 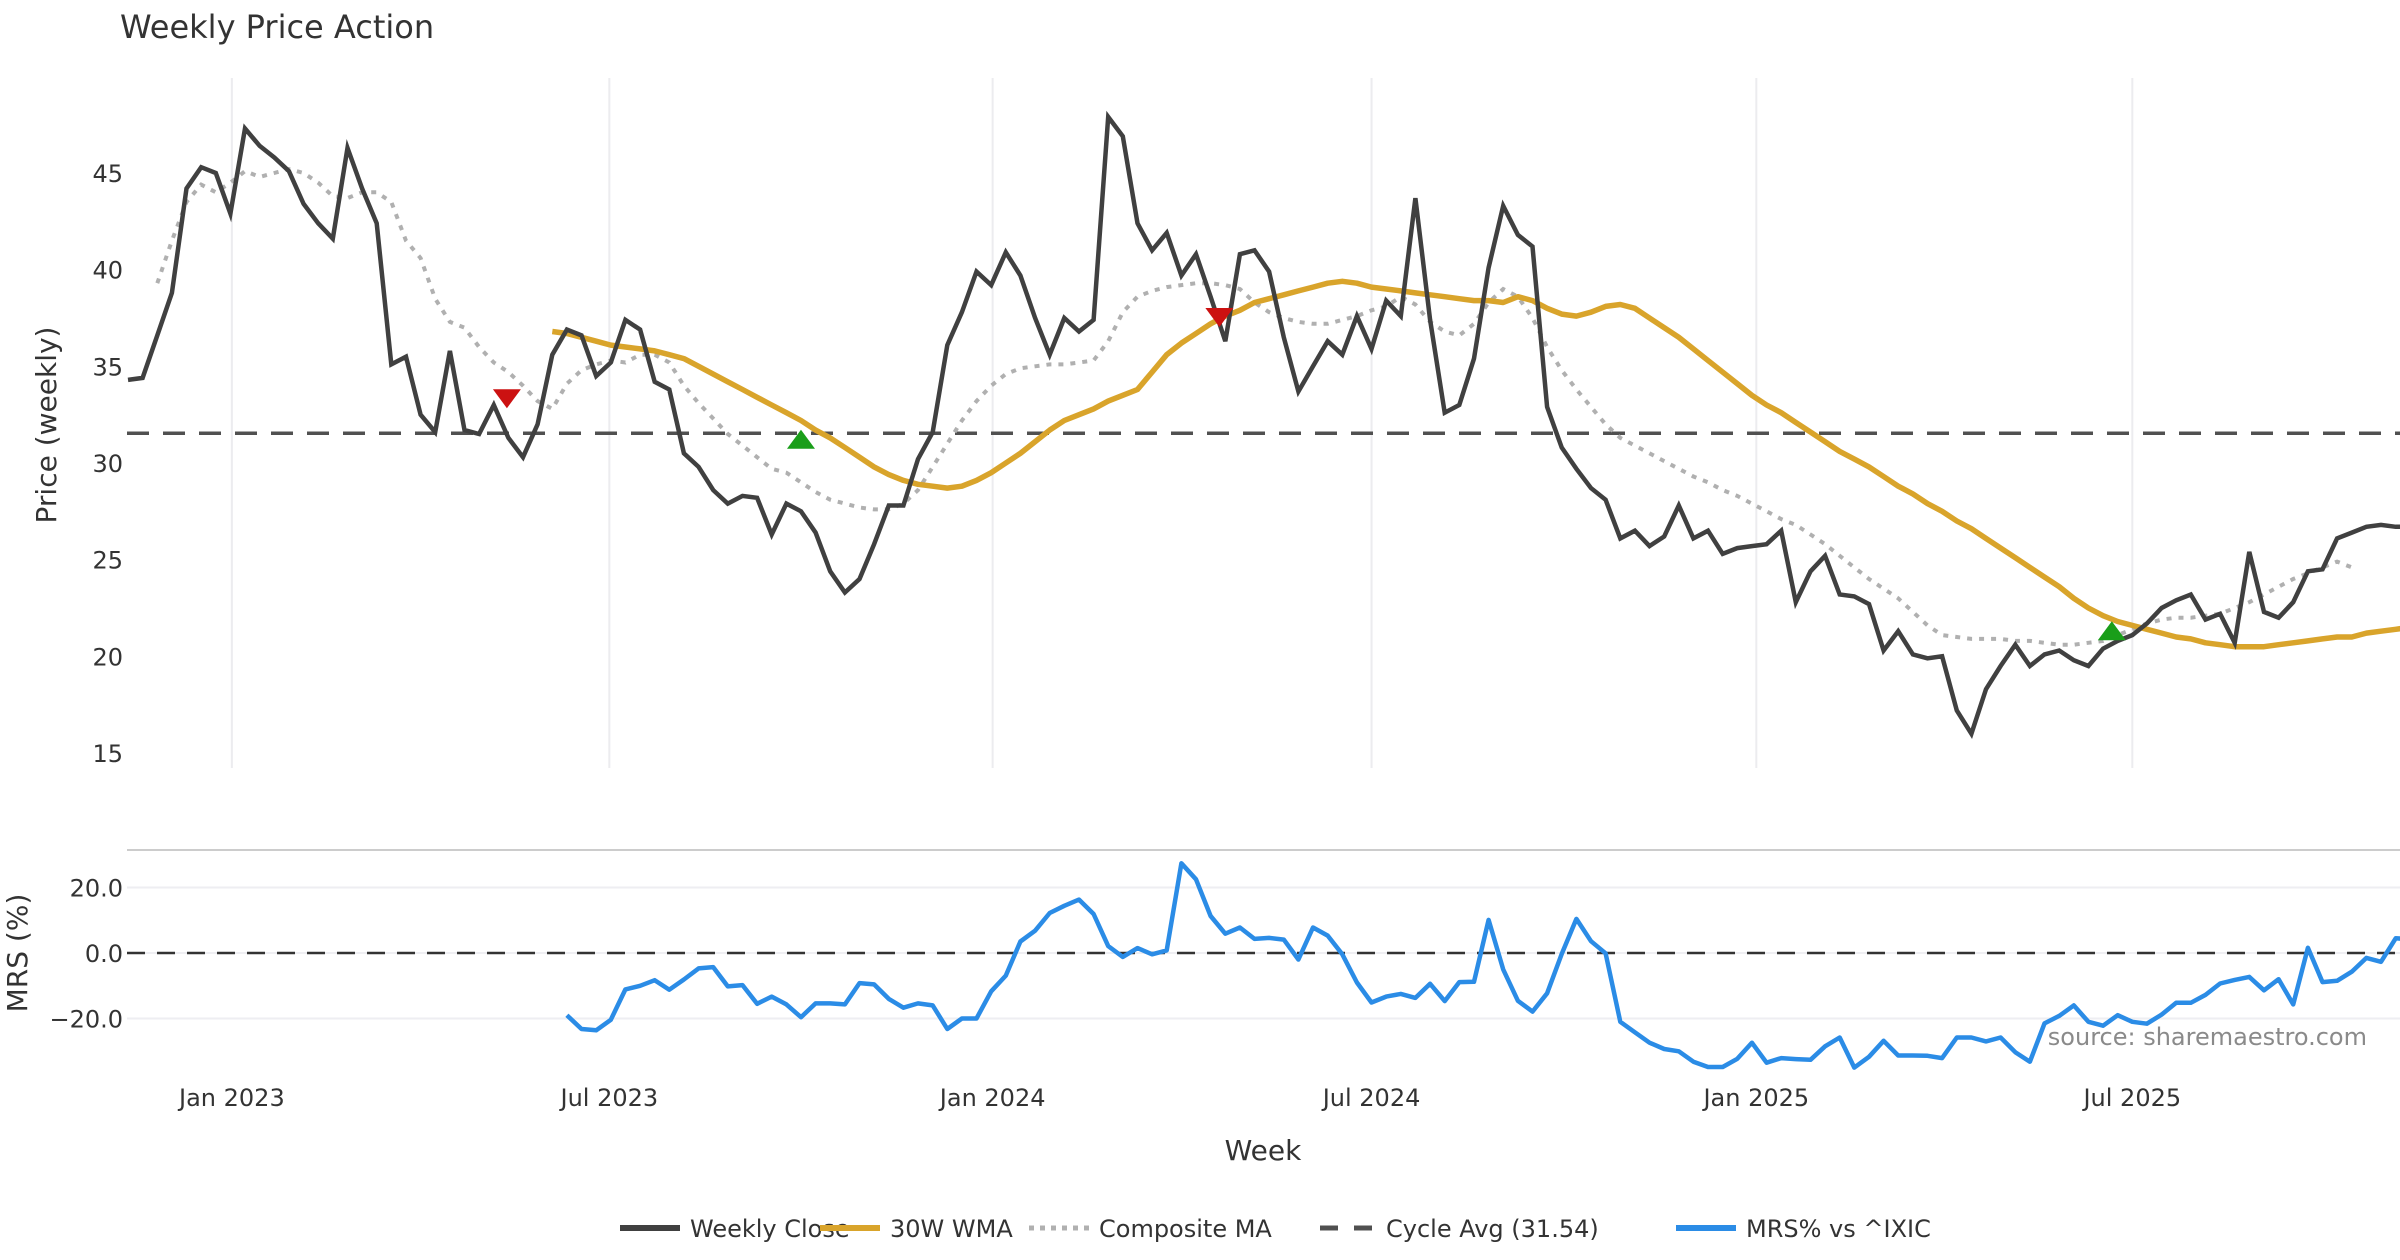 I want to click on price-y-tick-label: 15, so click(x=107, y=754).